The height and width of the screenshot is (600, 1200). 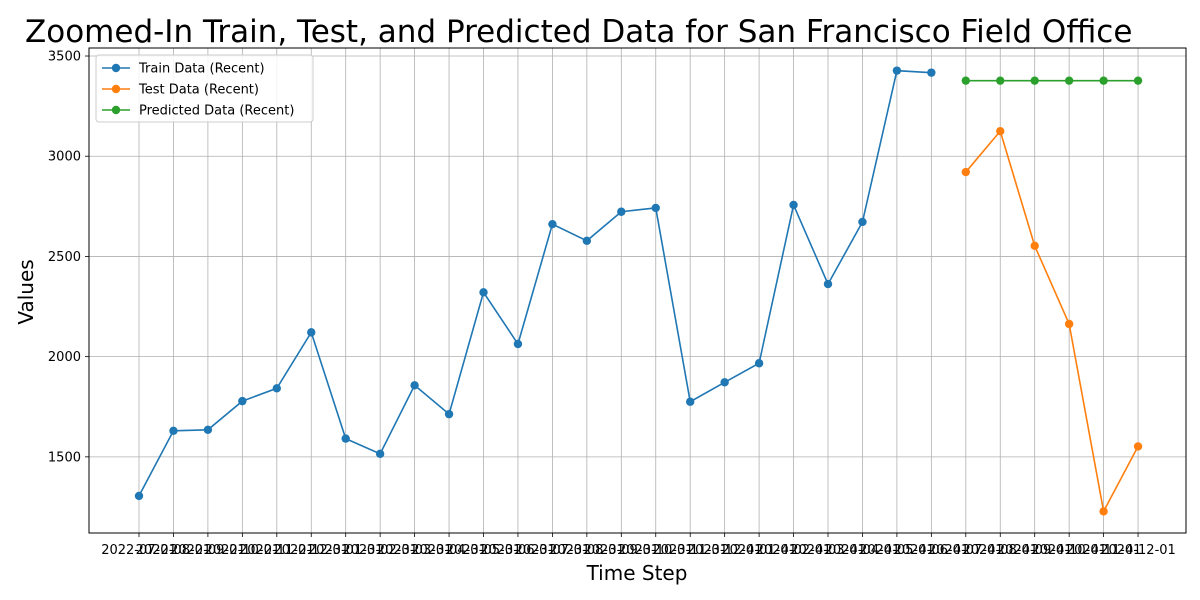 I want to click on y-axis: 1500 2000 2500 3000 3500, so click(x=68, y=257).